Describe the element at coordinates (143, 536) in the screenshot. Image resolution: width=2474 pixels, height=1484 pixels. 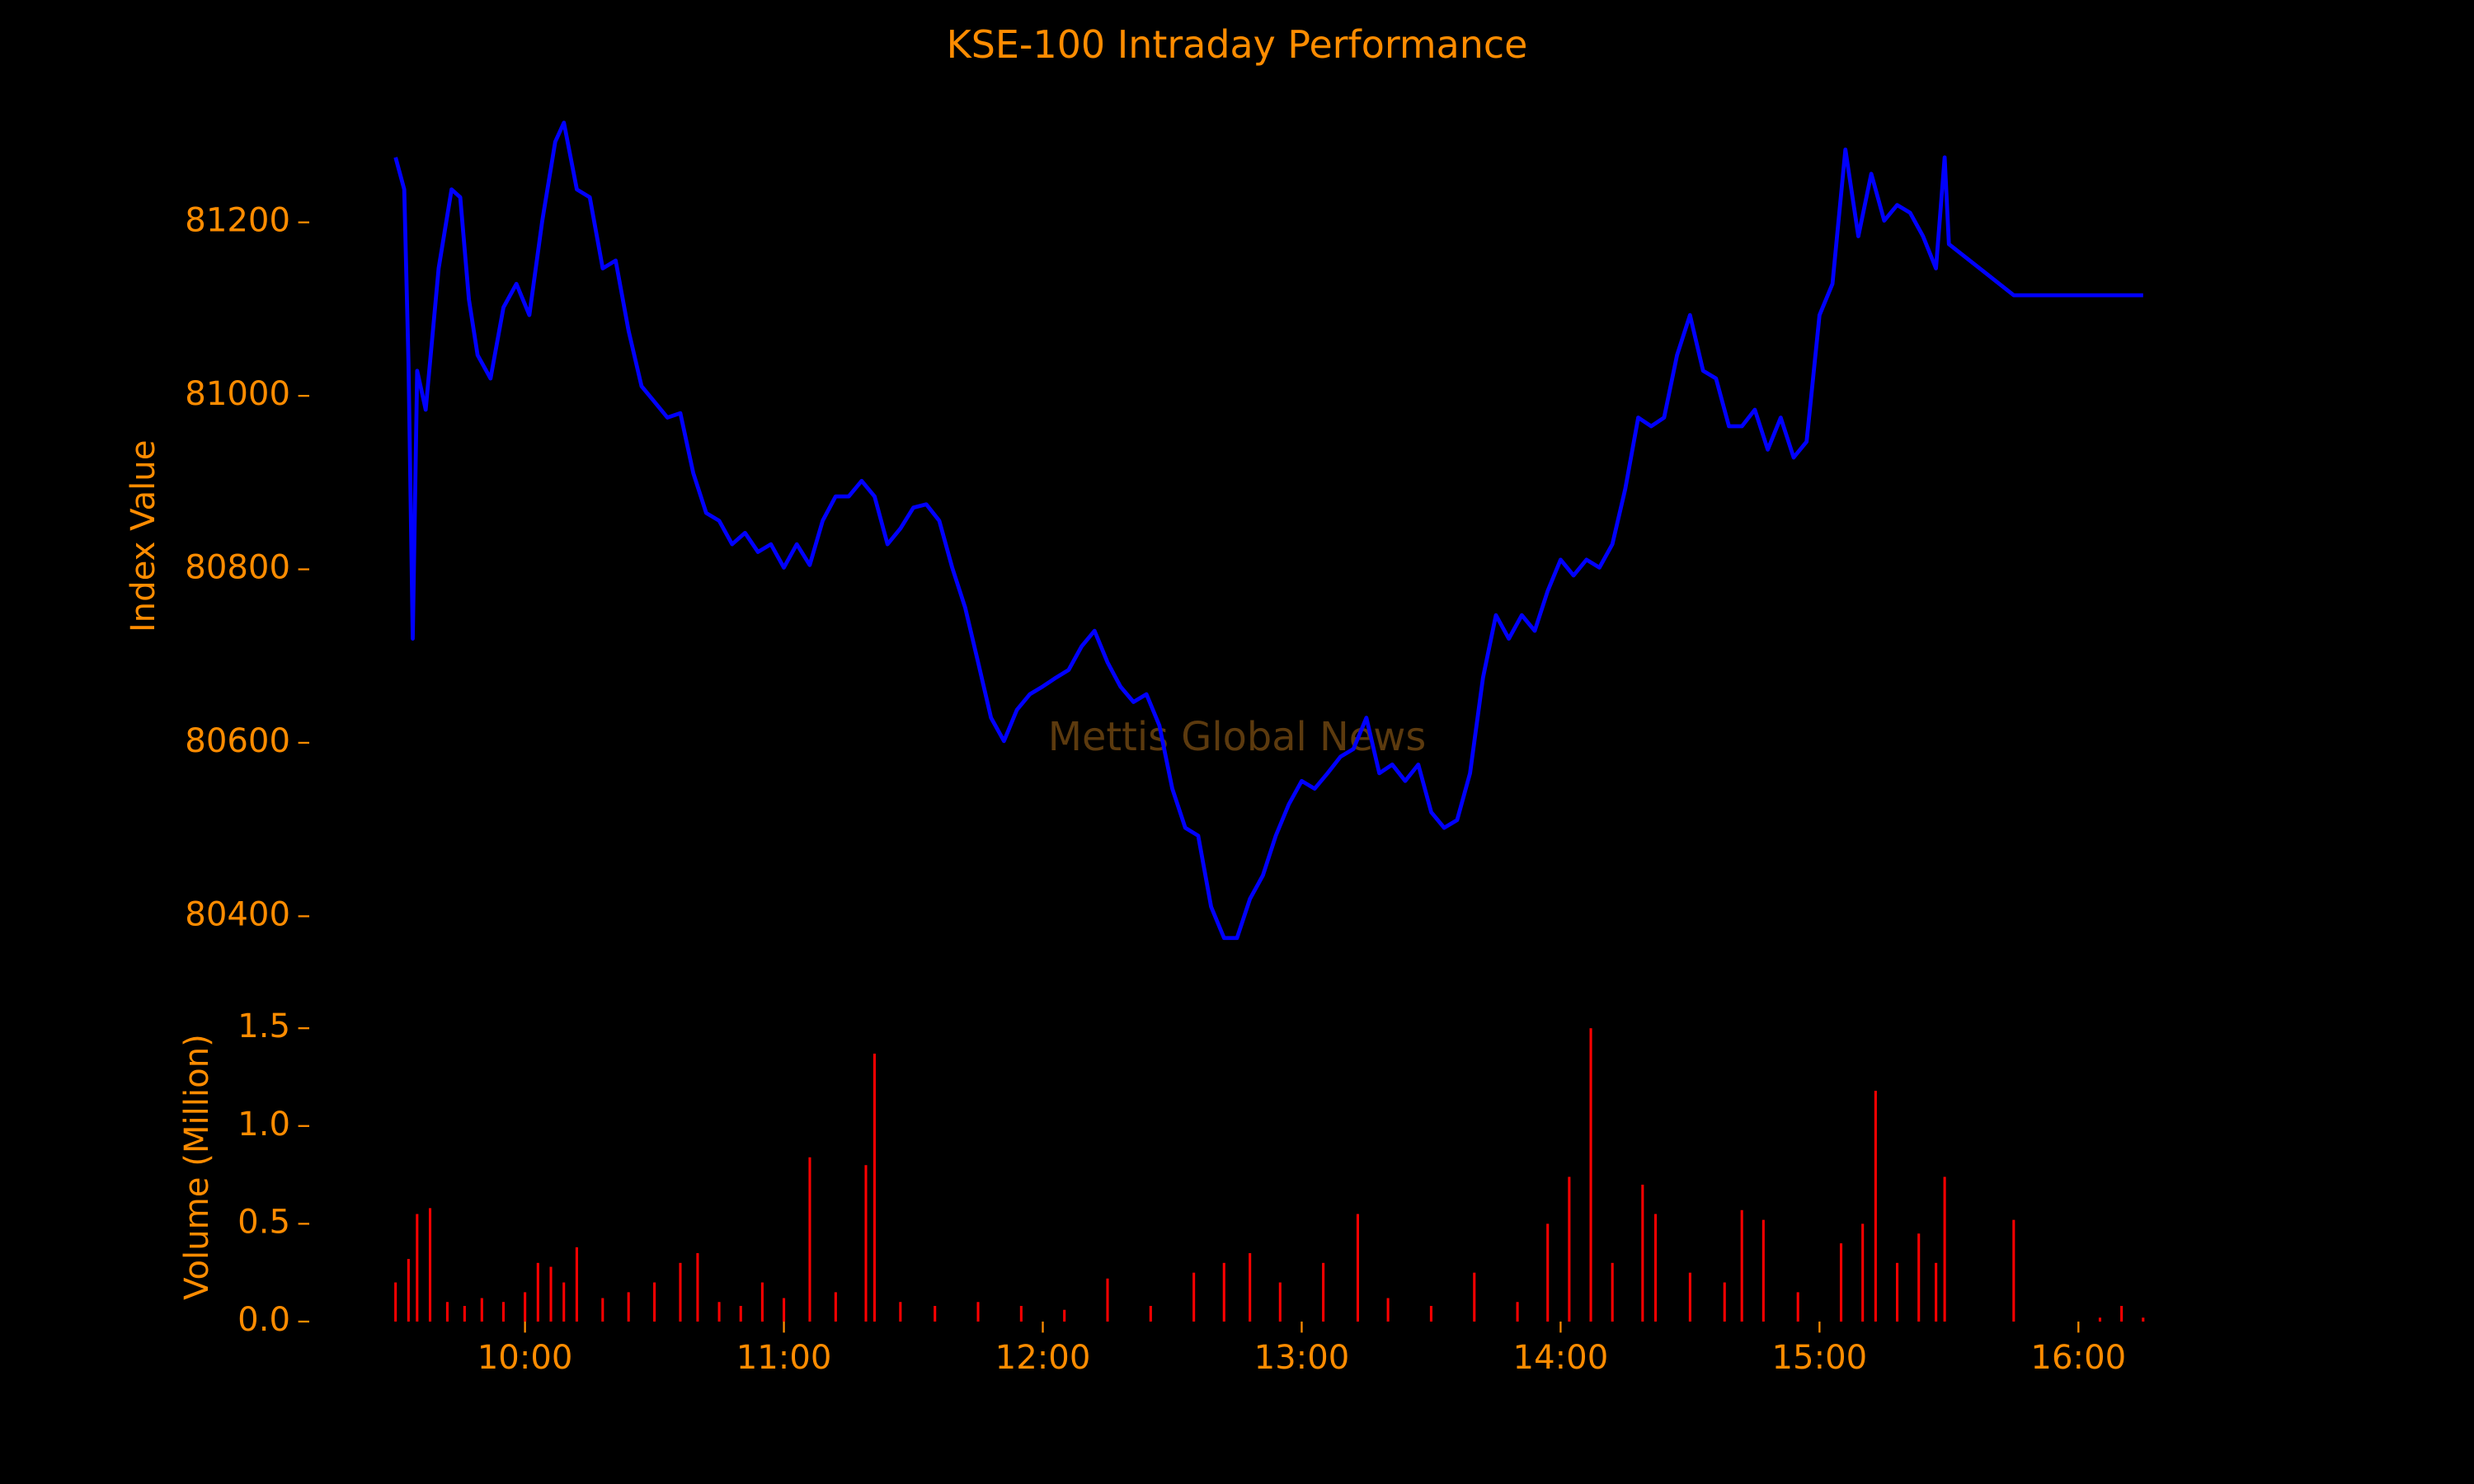
I see `y-axis-label: Index Value` at that location.